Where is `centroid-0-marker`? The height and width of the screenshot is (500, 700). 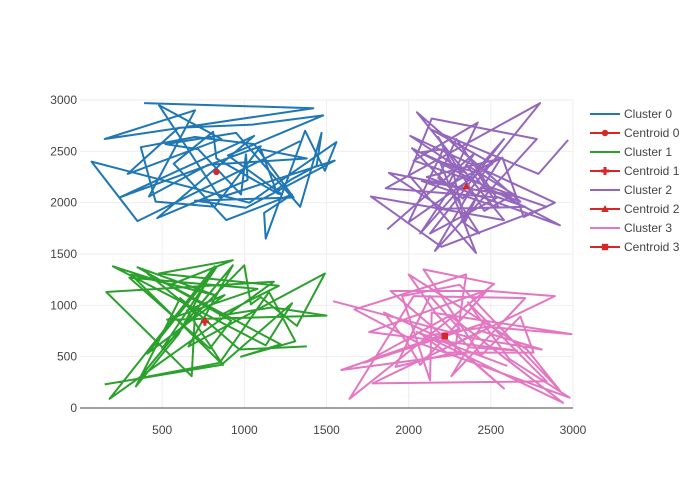 centroid-0-marker is located at coordinates (216, 172).